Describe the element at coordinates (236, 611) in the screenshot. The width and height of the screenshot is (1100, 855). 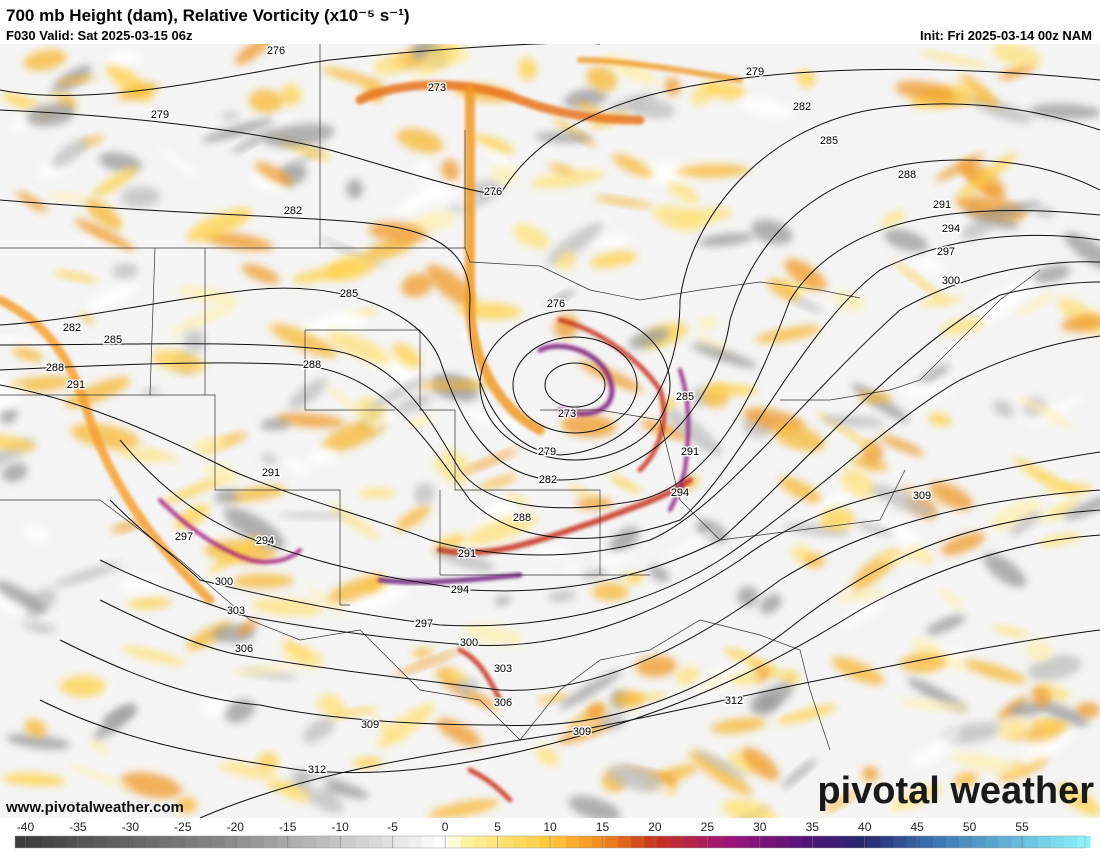
I see `contour-label: 303` at that location.